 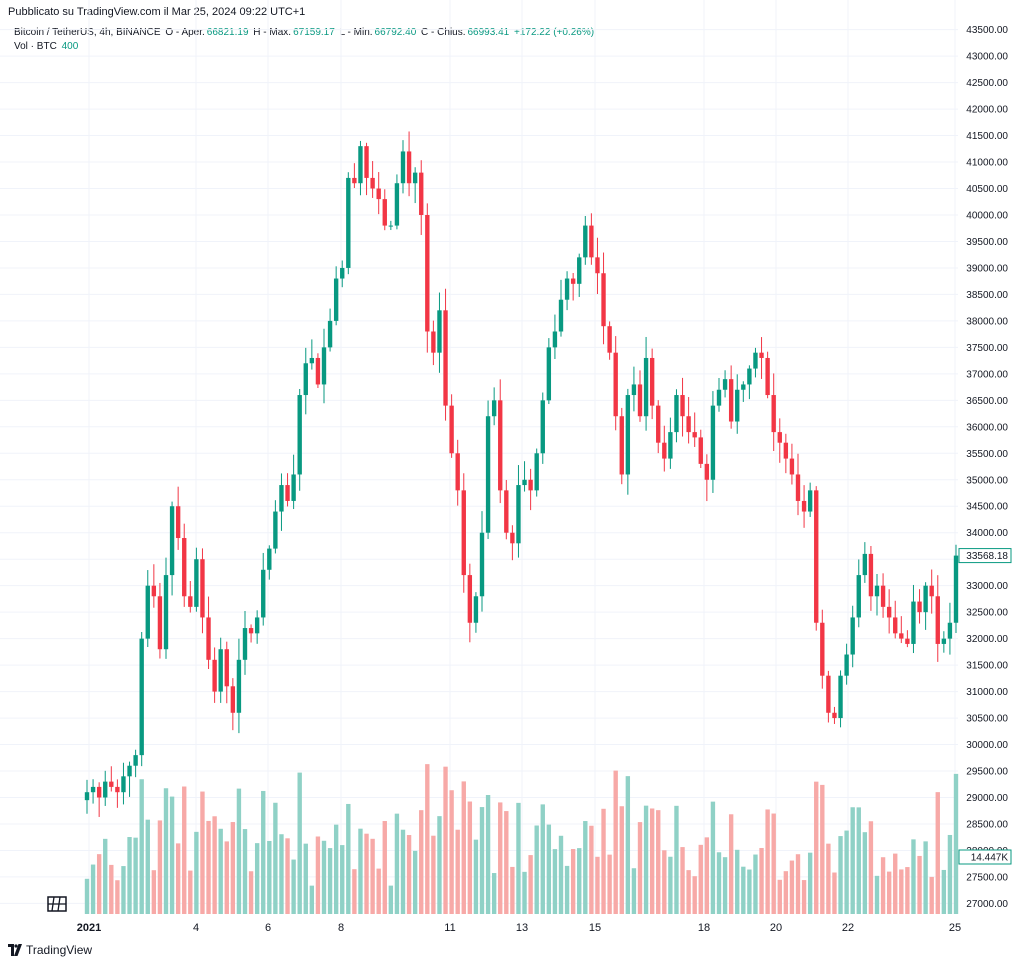 What do you see at coordinates (227, 32) in the screenshot?
I see `open-value: 66821.19` at bounding box center [227, 32].